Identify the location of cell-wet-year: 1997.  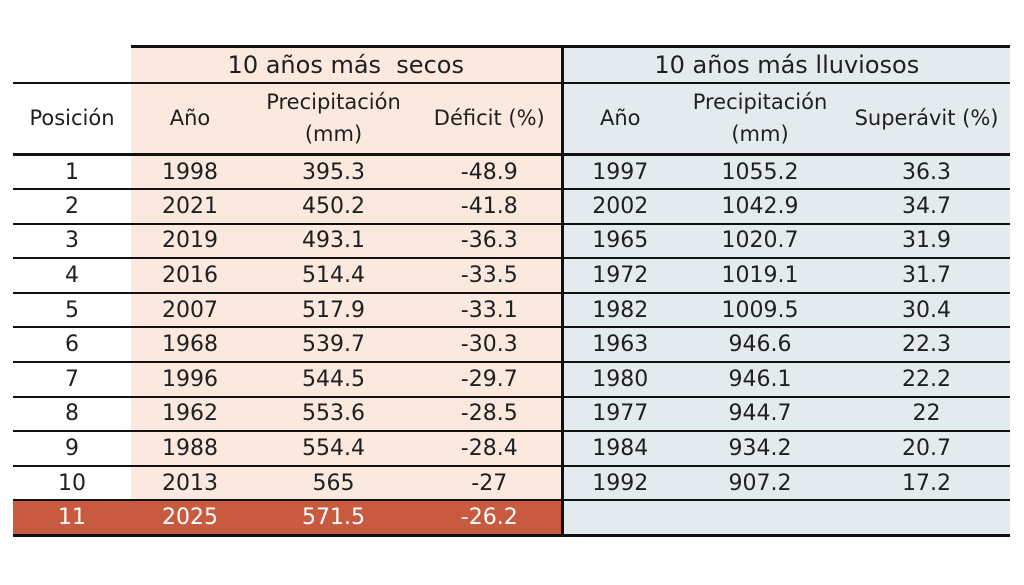
(619, 172).